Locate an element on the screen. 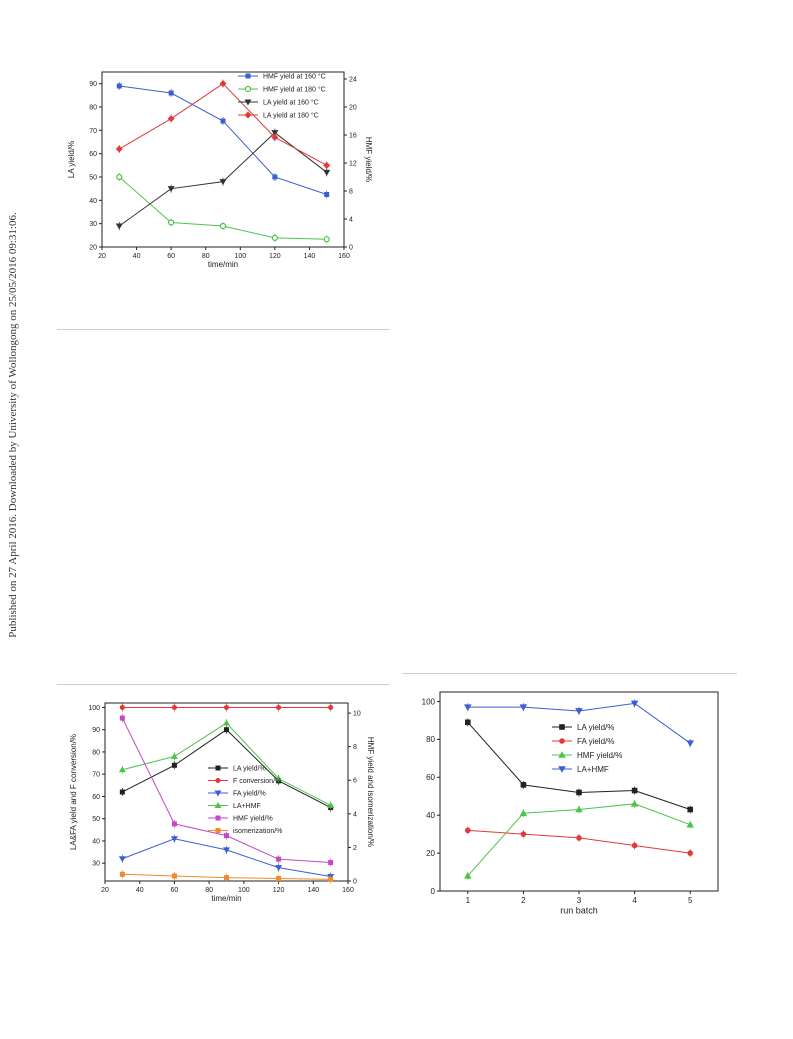  plot-frame is located at coordinates (223, 159).